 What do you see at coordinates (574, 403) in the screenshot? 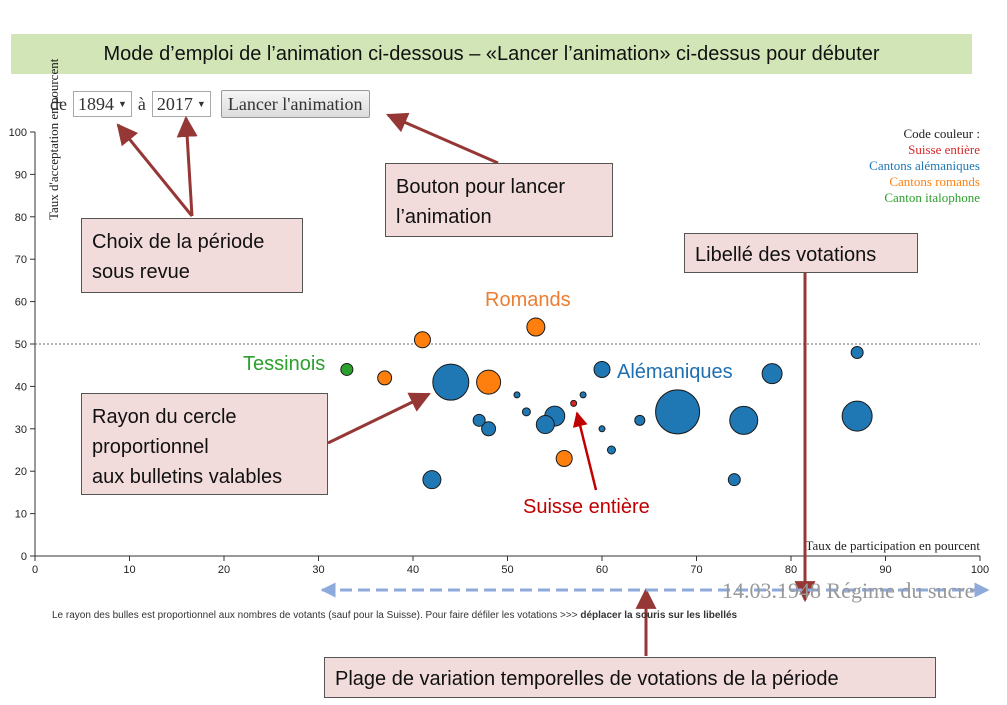
I see `bubble-suisse` at bounding box center [574, 403].